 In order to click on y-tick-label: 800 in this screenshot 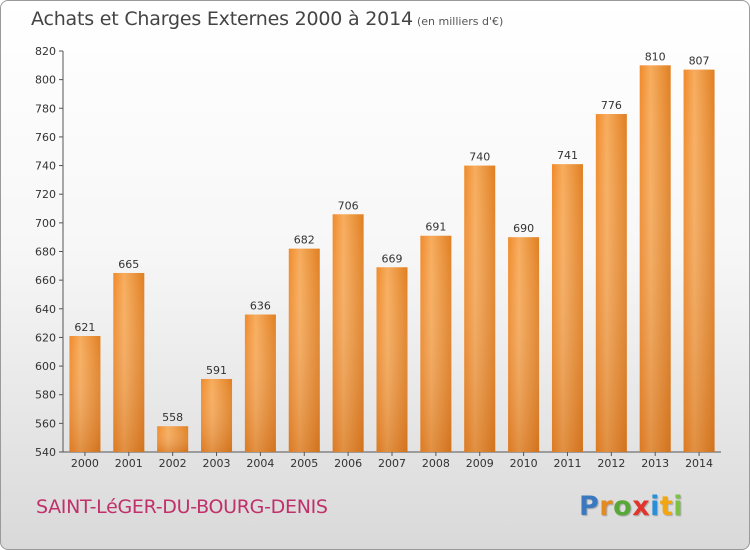, I will do `click(45, 80)`.